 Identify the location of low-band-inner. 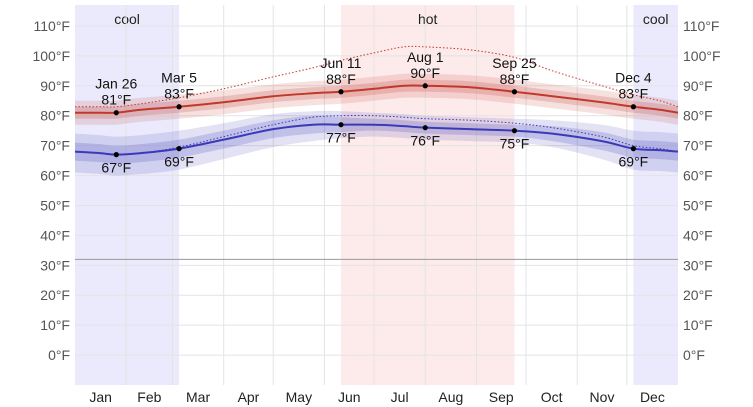
(376, 139).